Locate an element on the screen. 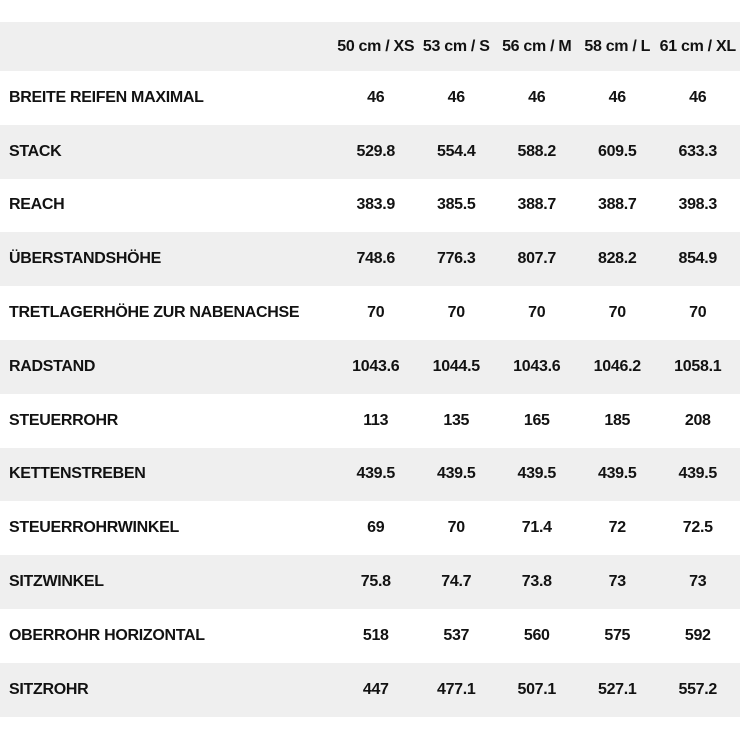 The image size is (740, 740). value-cell: 72 is located at coordinates (617, 528).